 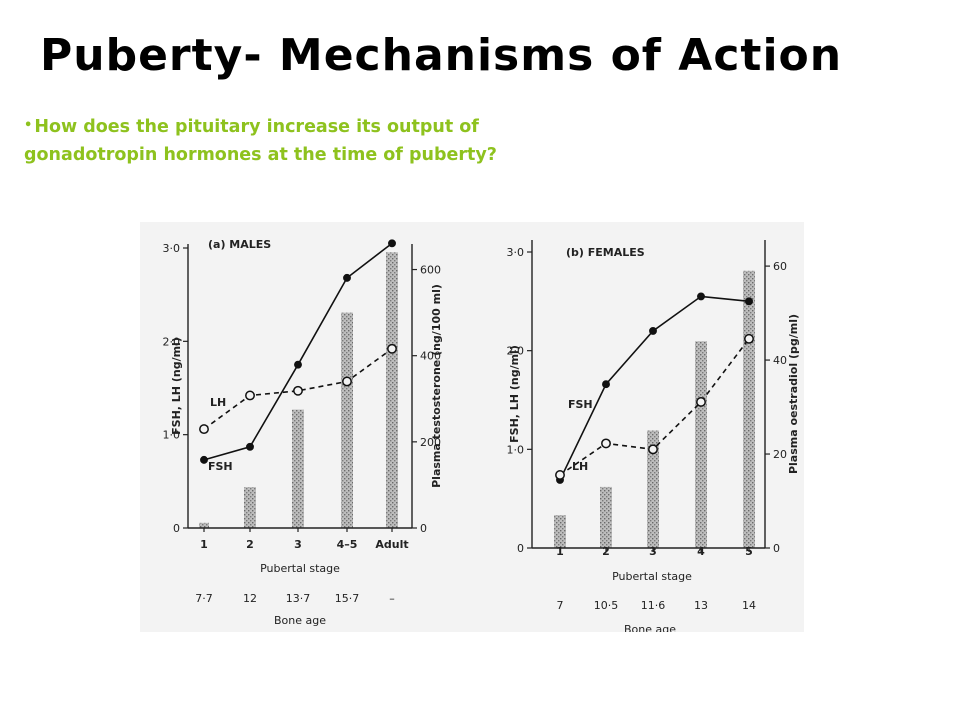 I want to click on bone-age-value: 14, so click(x=749, y=605).